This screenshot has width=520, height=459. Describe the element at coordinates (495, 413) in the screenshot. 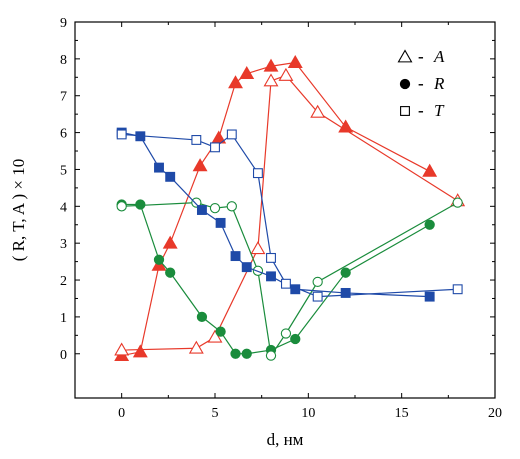

I see `x-tick-label: 20` at that location.